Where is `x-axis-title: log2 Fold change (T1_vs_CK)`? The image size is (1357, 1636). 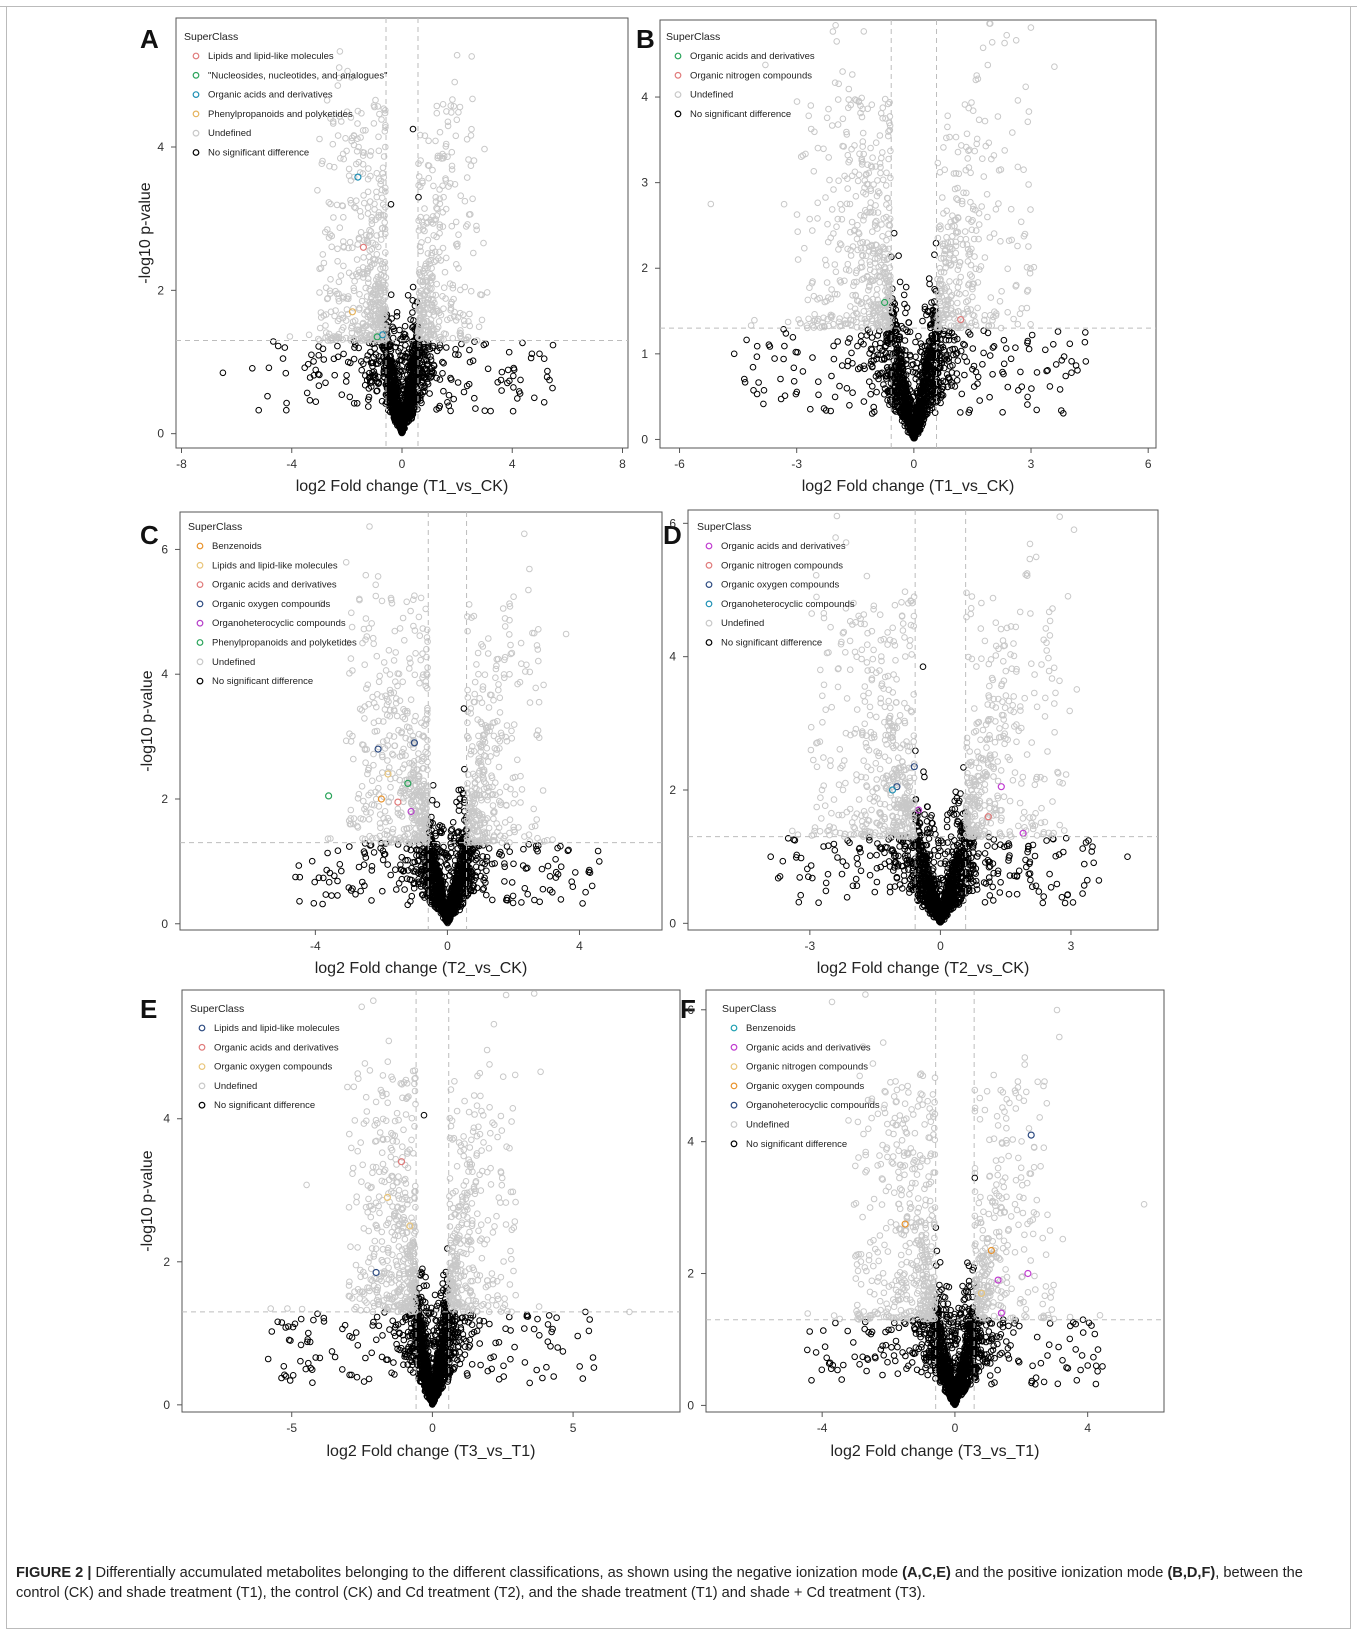
x-axis-title: log2 Fold change (T1_vs_CK) is located at coordinates (908, 486).